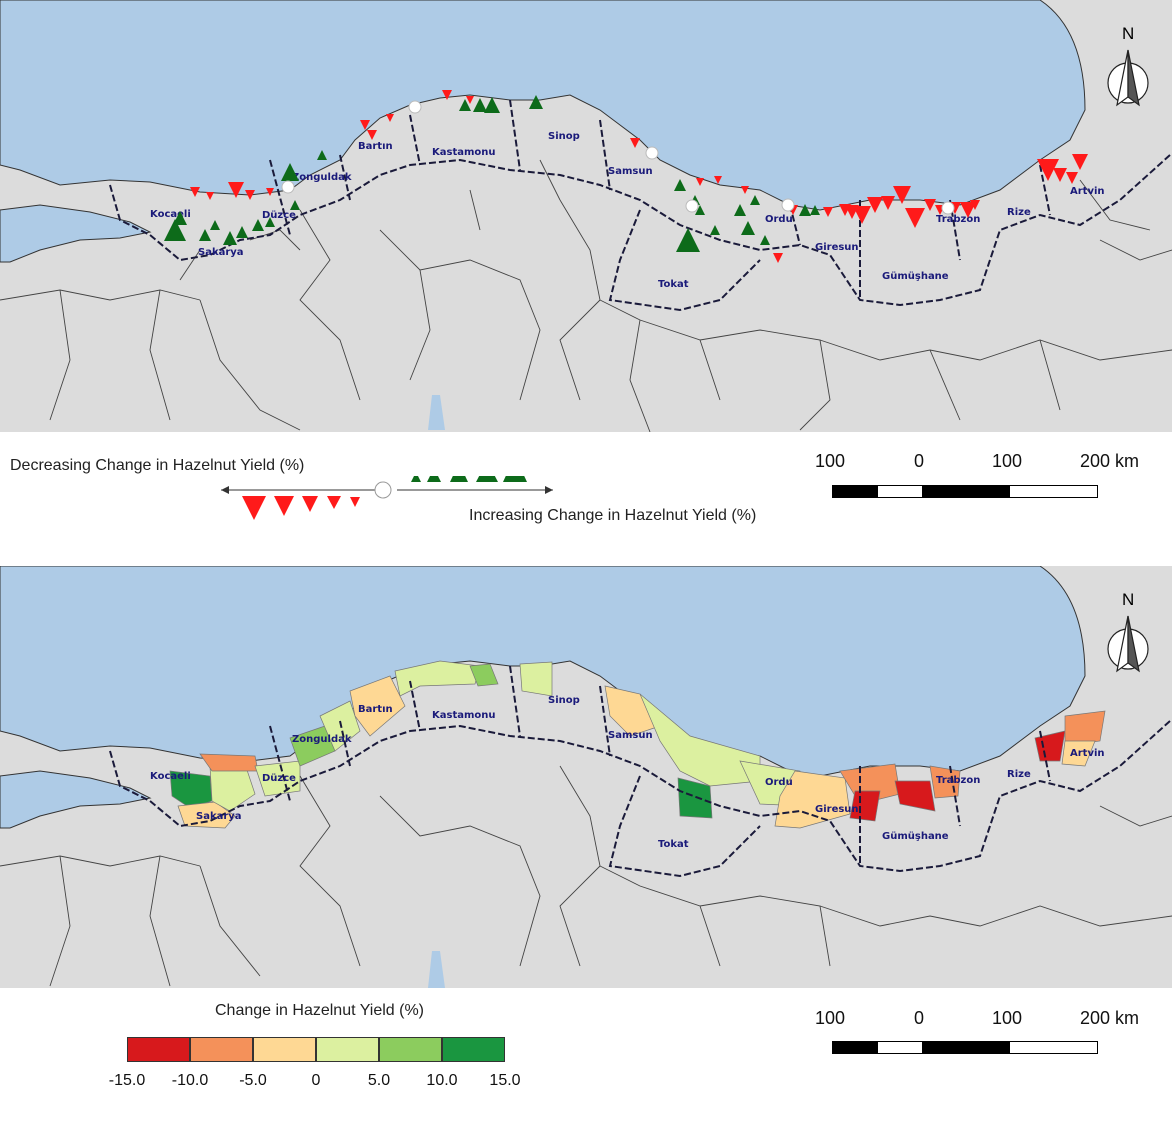 This screenshot has height=1125, width=1172. What do you see at coordinates (830, 1018) in the screenshot?
I see `bottom-scale-label-100-left: 100` at bounding box center [830, 1018].